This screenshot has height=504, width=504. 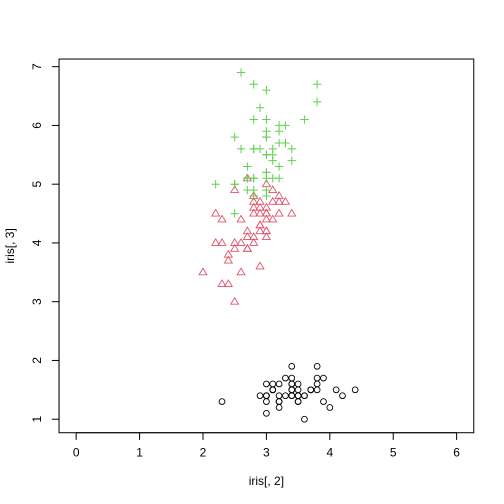 I want to click on x-tick-label: 4, so click(x=329, y=453).